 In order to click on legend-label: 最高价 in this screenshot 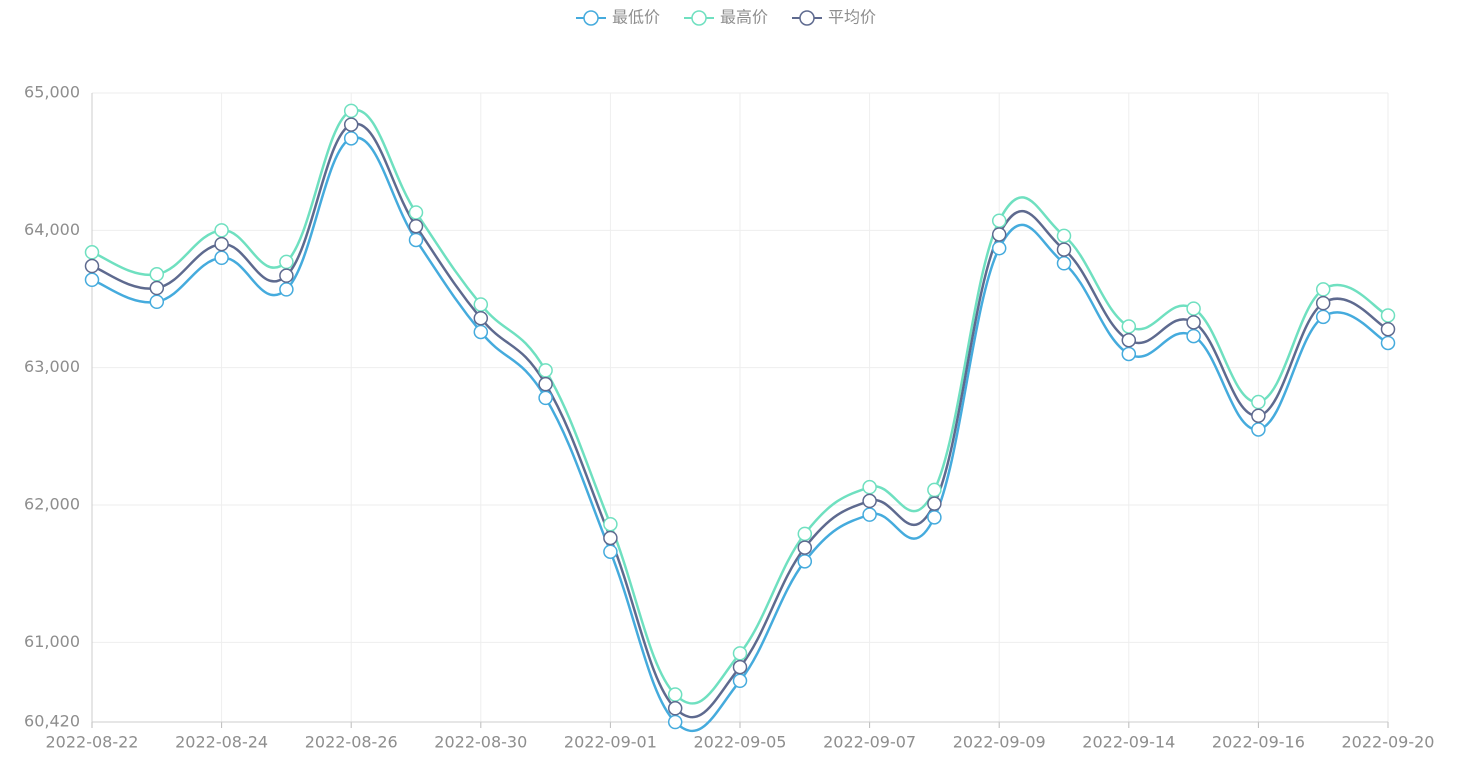, I will do `click(744, 17)`.